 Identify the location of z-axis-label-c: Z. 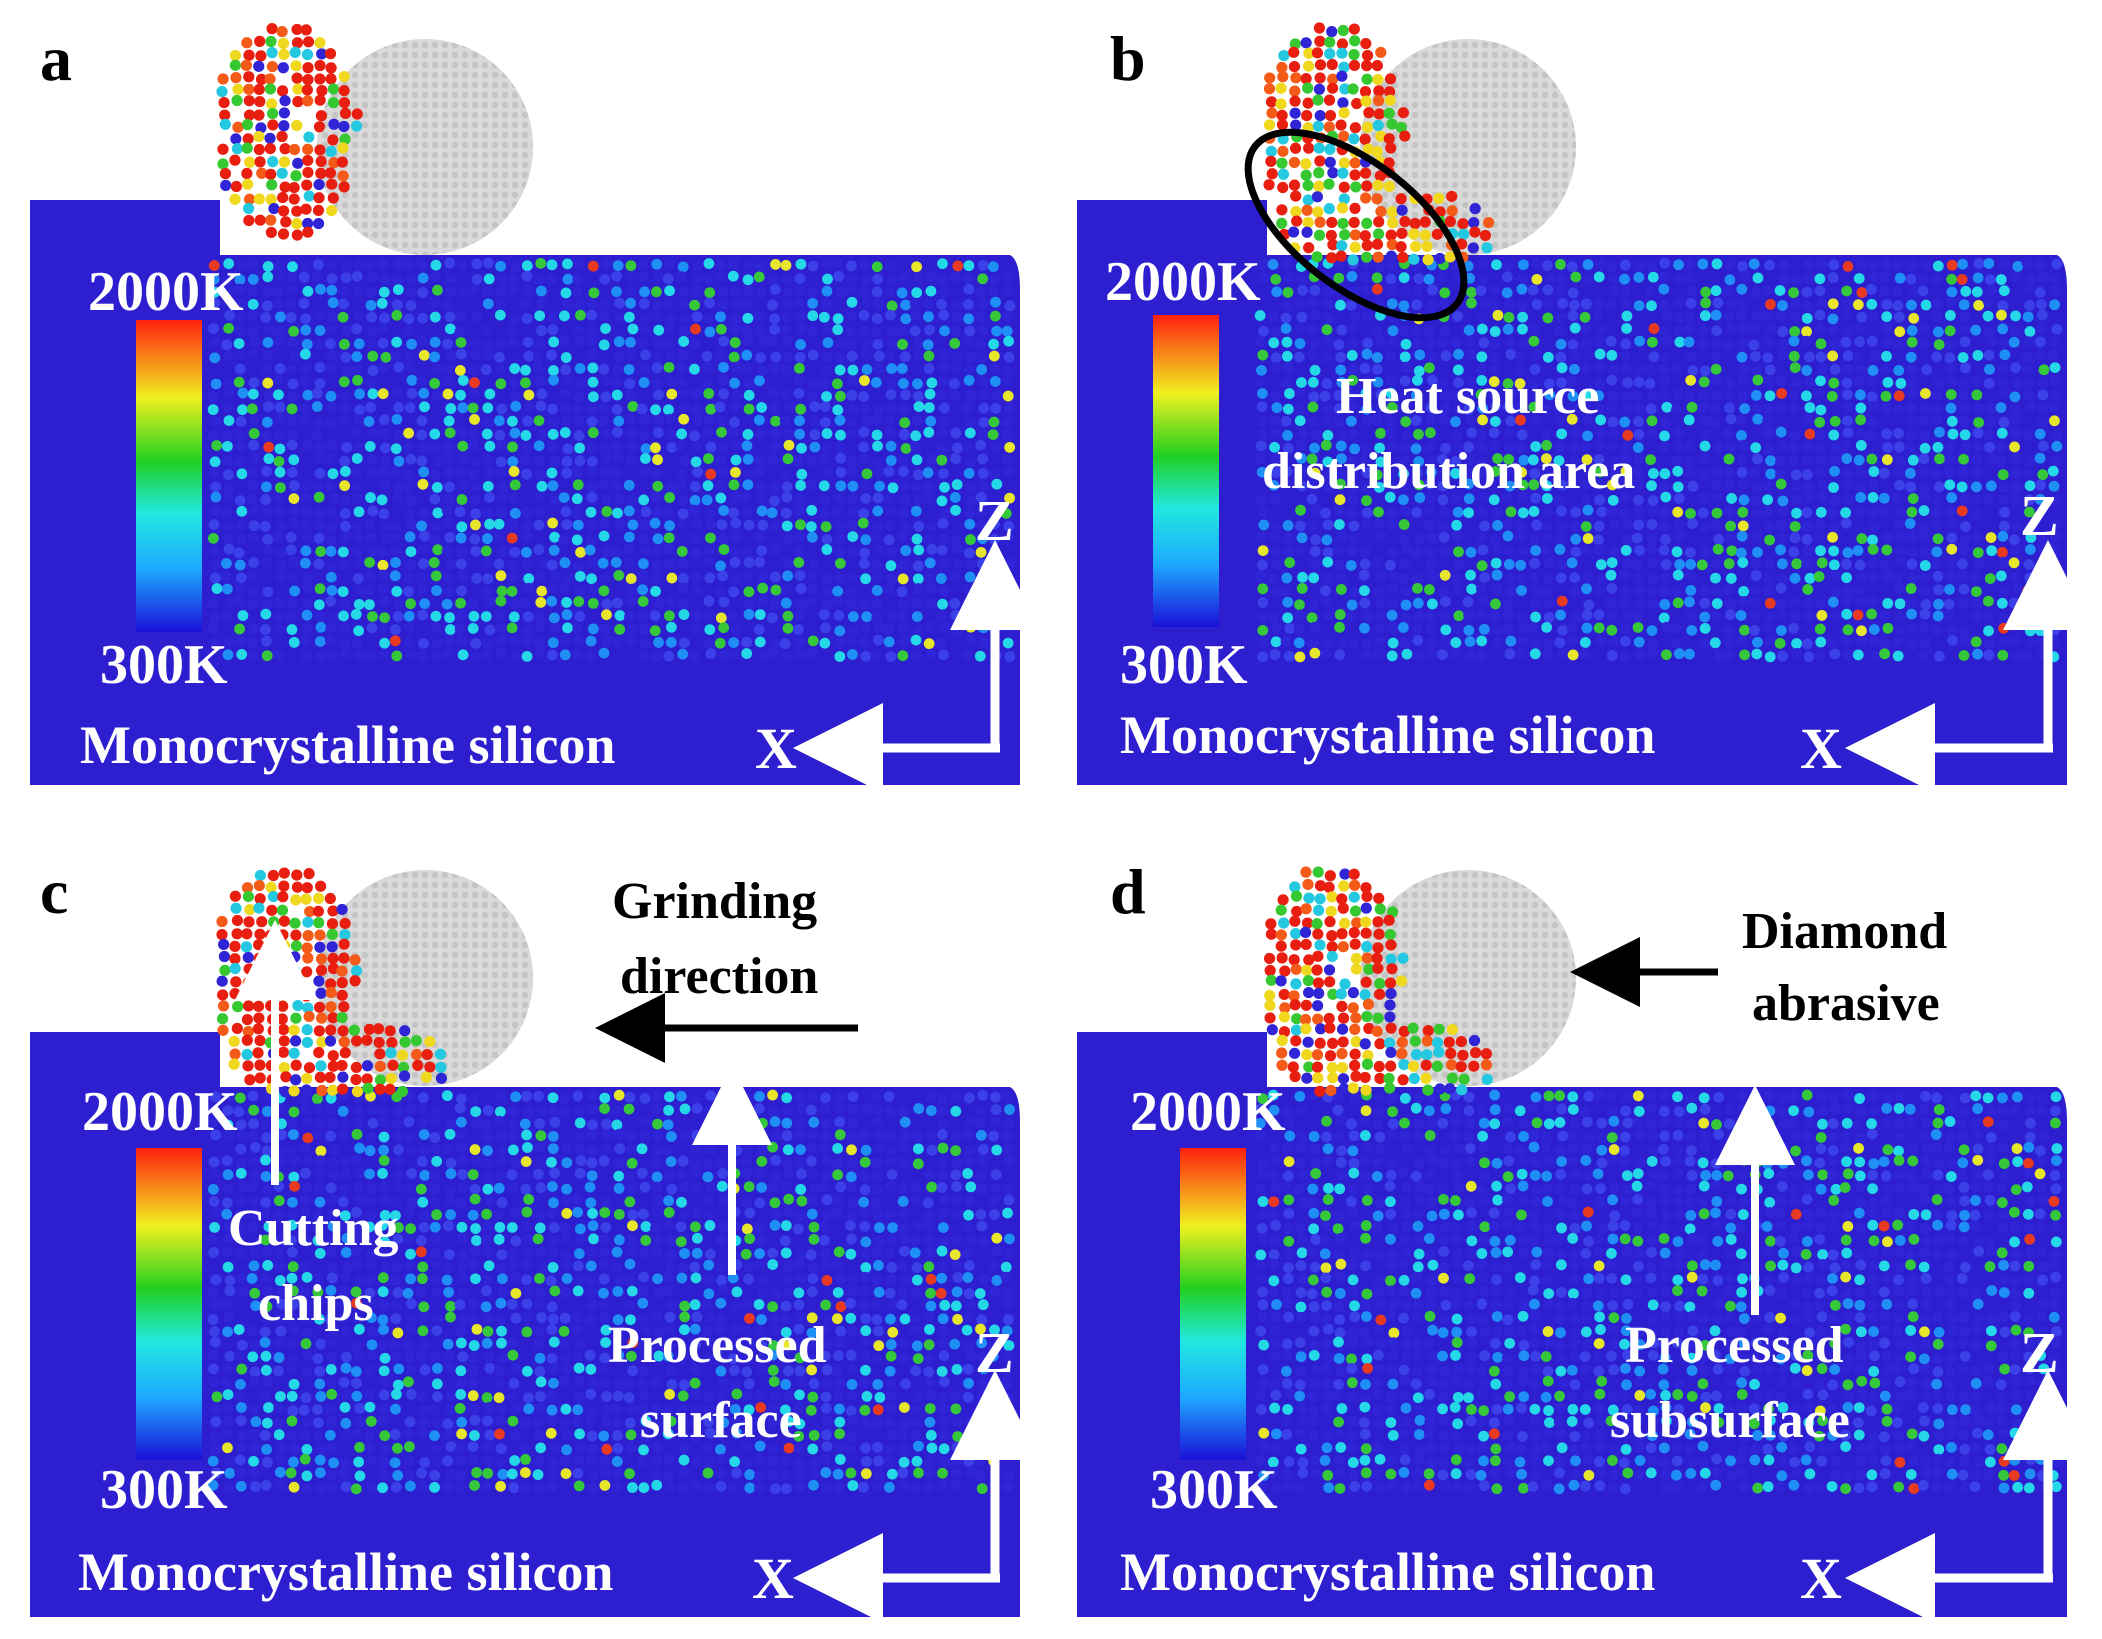
(994, 1352).